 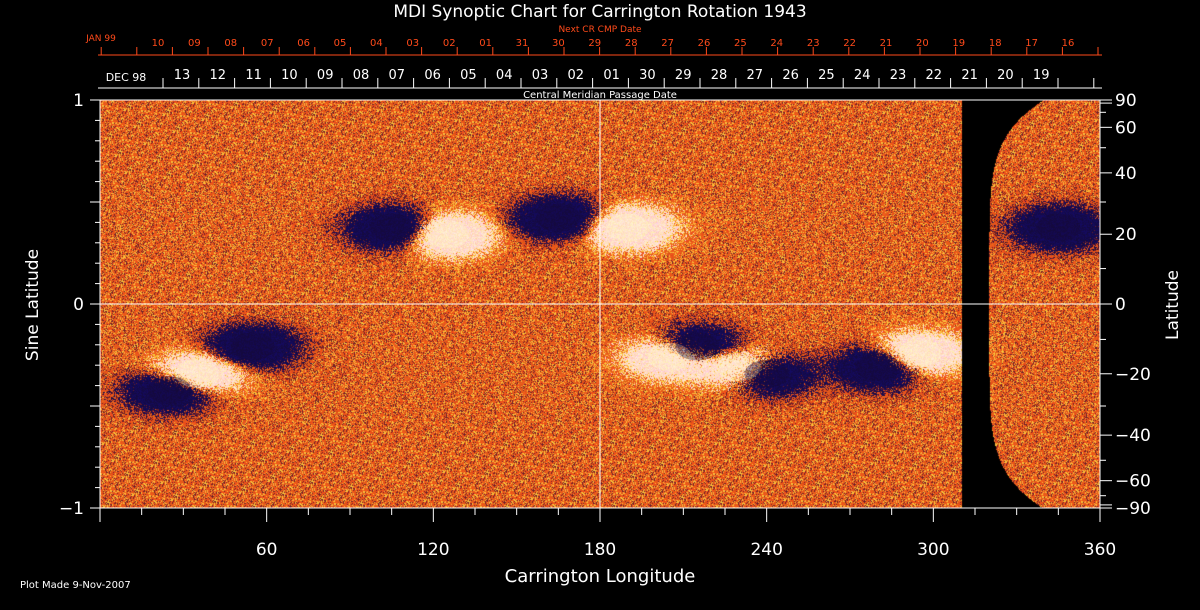 What do you see at coordinates (485, 43) in the screenshot?
I see `top-date-label: 01` at bounding box center [485, 43].